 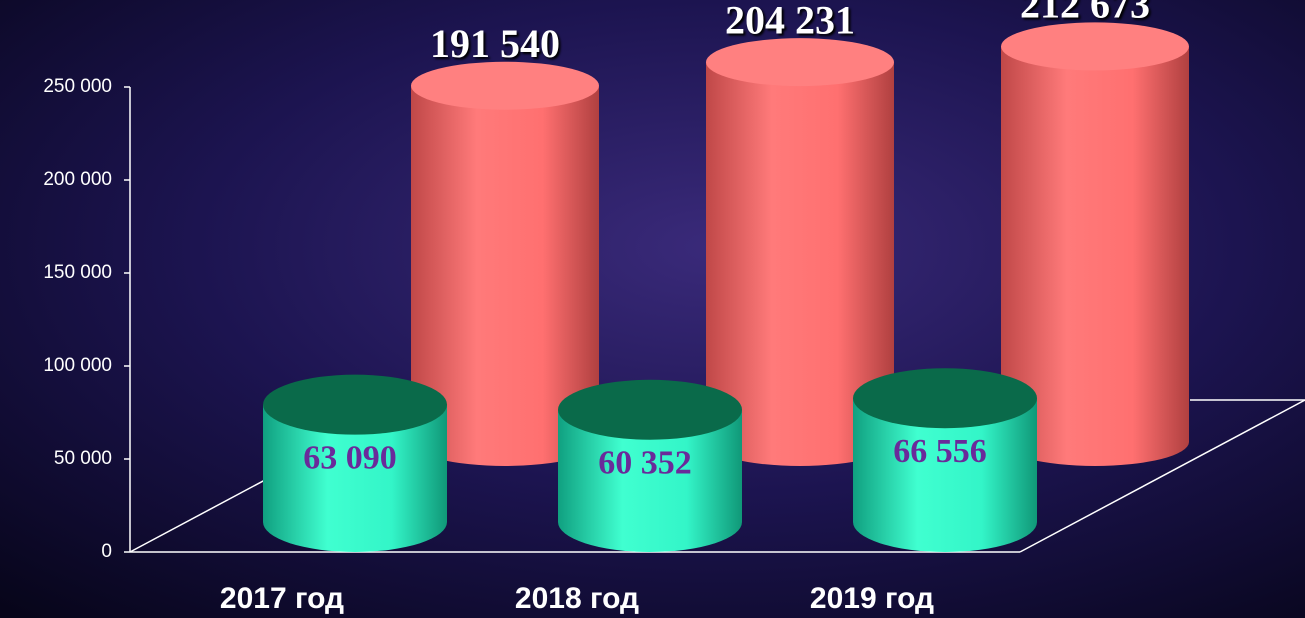 What do you see at coordinates (350, 457) in the screenshot?
I see `value-label: 63 090` at bounding box center [350, 457].